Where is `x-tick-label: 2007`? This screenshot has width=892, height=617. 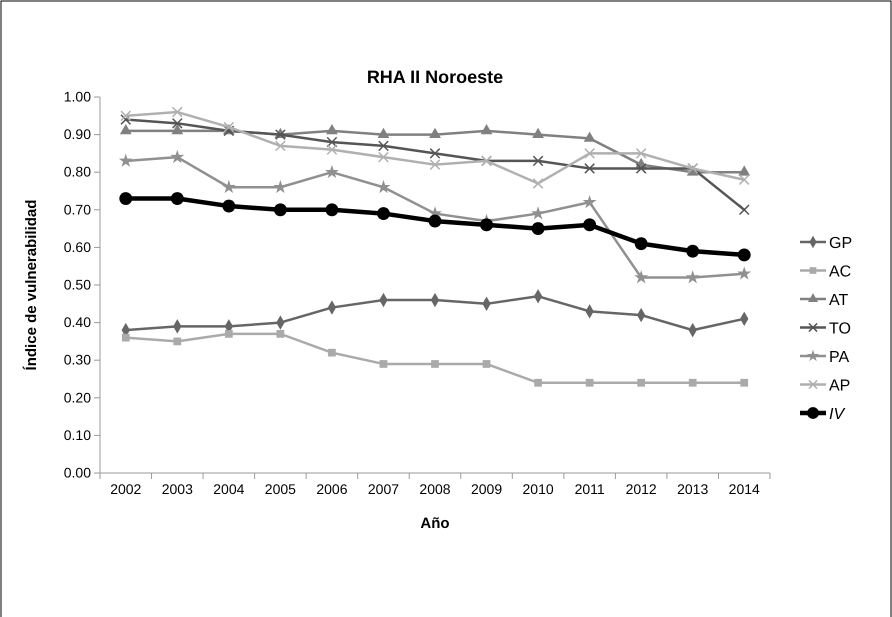
x-tick-label: 2007 is located at coordinates (384, 489).